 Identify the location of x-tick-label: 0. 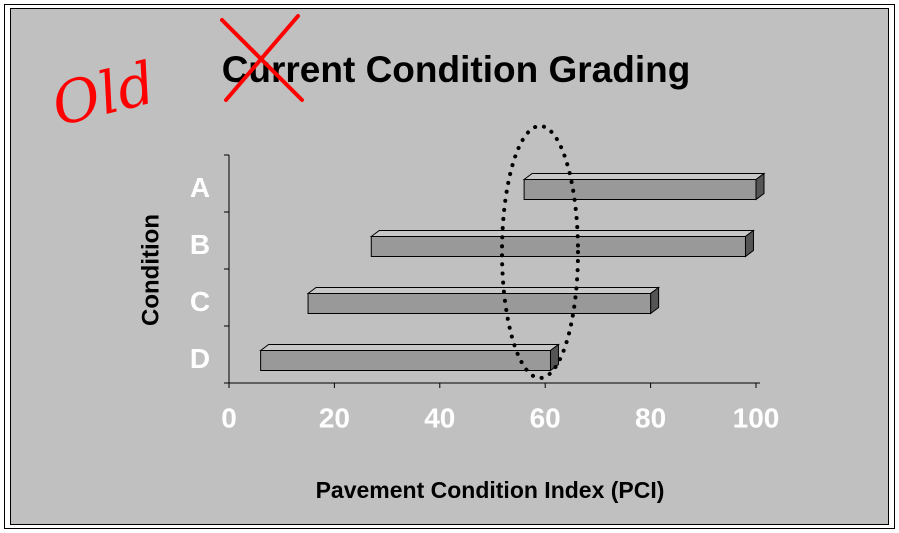
(229, 417).